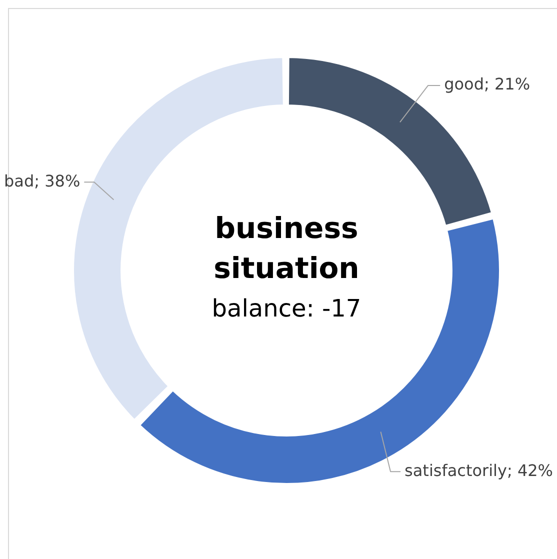 Image resolution: width=557 pixels, height=559 pixels. What do you see at coordinates (287, 248) in the screenshot?
I see `text: business situation` at bounding box center [287, 248].